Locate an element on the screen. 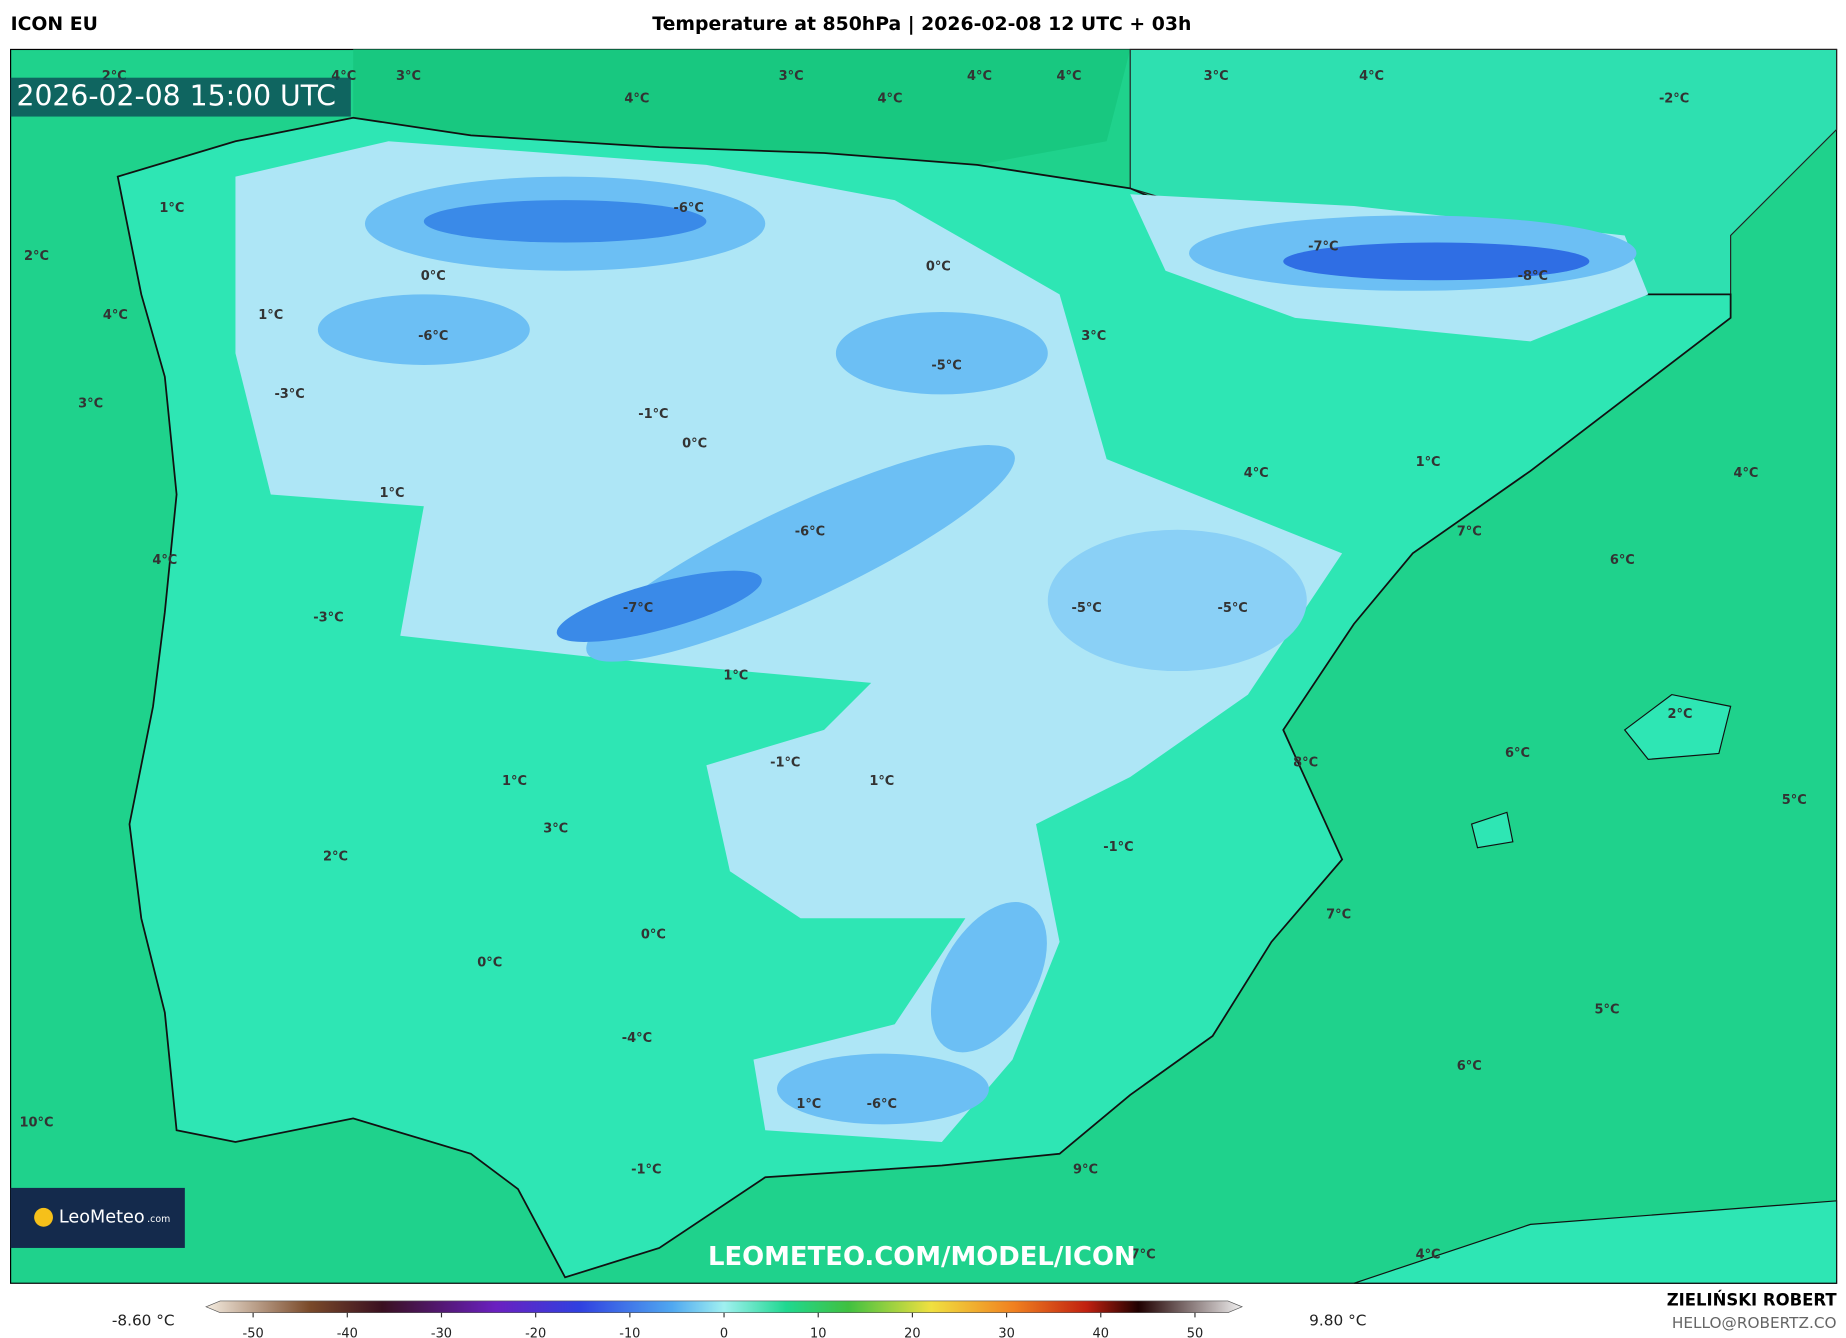  colorbar-tick-label: 0 is located at coordinates (724, 1332).